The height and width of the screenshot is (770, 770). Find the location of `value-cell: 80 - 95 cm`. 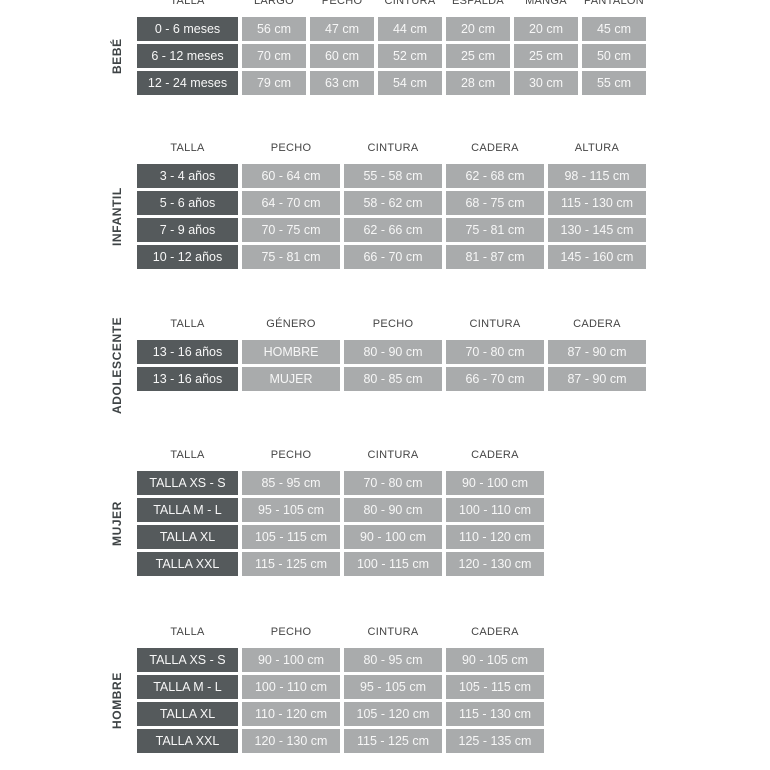

value-cell: 80 - 95 cm is located at coordinates (393, 660).